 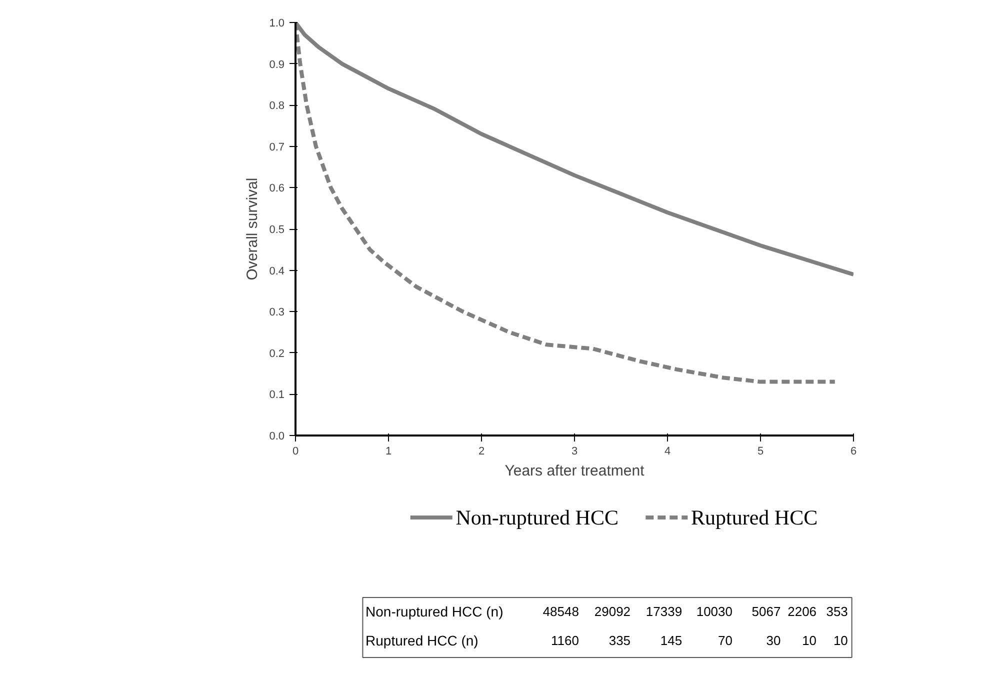 What do you see at coordinates (388, 452) in the screenshot?
I see `x-tick-label: 1` at bounding box center [388, 452].